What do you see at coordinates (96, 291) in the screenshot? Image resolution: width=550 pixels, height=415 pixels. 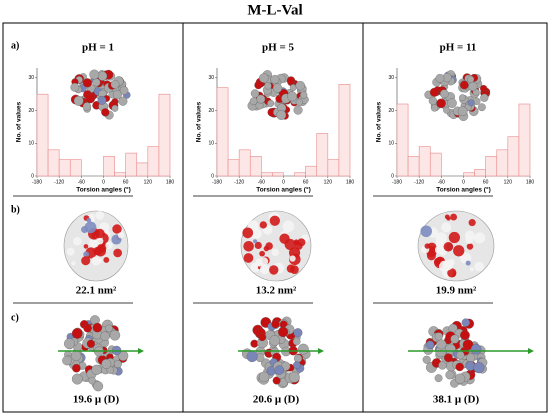 I see `surface-area: 22.1 nm²` at bounding box center [96, 291].